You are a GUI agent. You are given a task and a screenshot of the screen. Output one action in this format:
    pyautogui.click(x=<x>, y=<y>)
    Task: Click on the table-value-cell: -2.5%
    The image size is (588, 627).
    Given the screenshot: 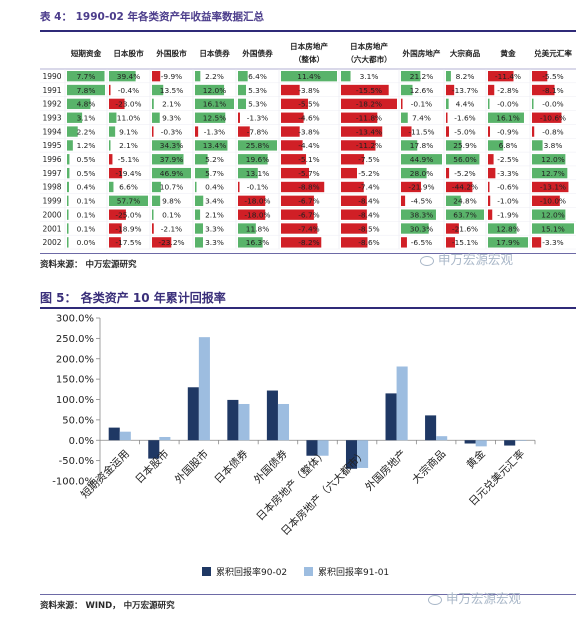 What is the action you would take?
    pyautogui.click(x=507, y=159)
    